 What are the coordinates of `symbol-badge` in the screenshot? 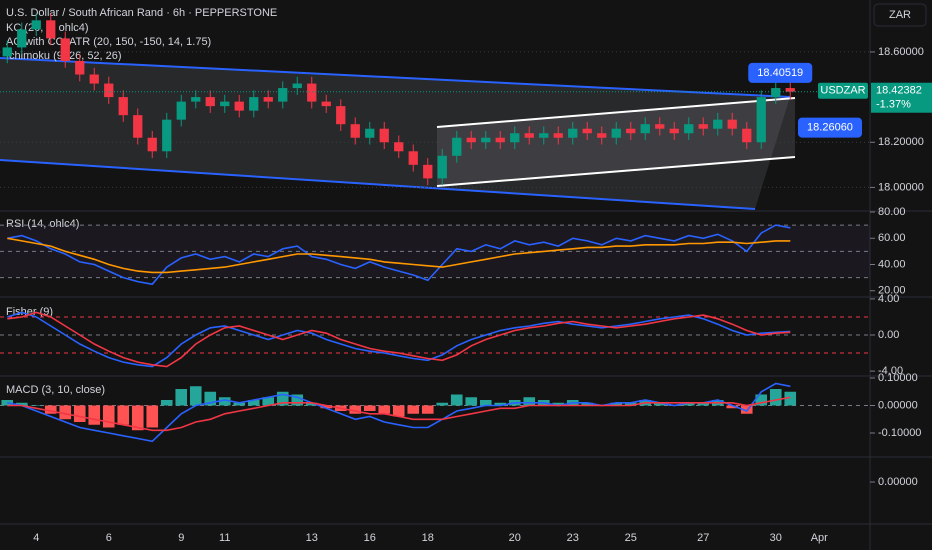 It's located at (843, 90).